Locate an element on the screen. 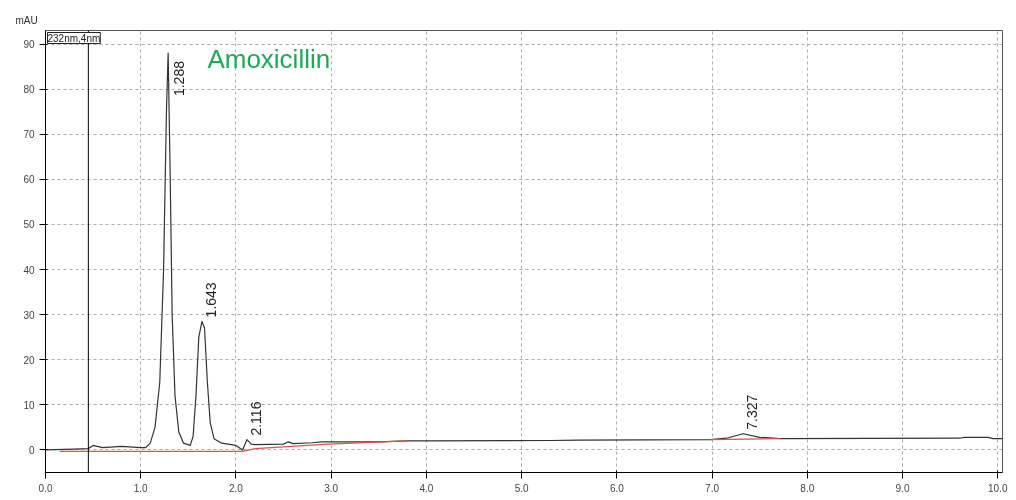  x-tick-label: 8.0 is located at coordinates (807, 488).